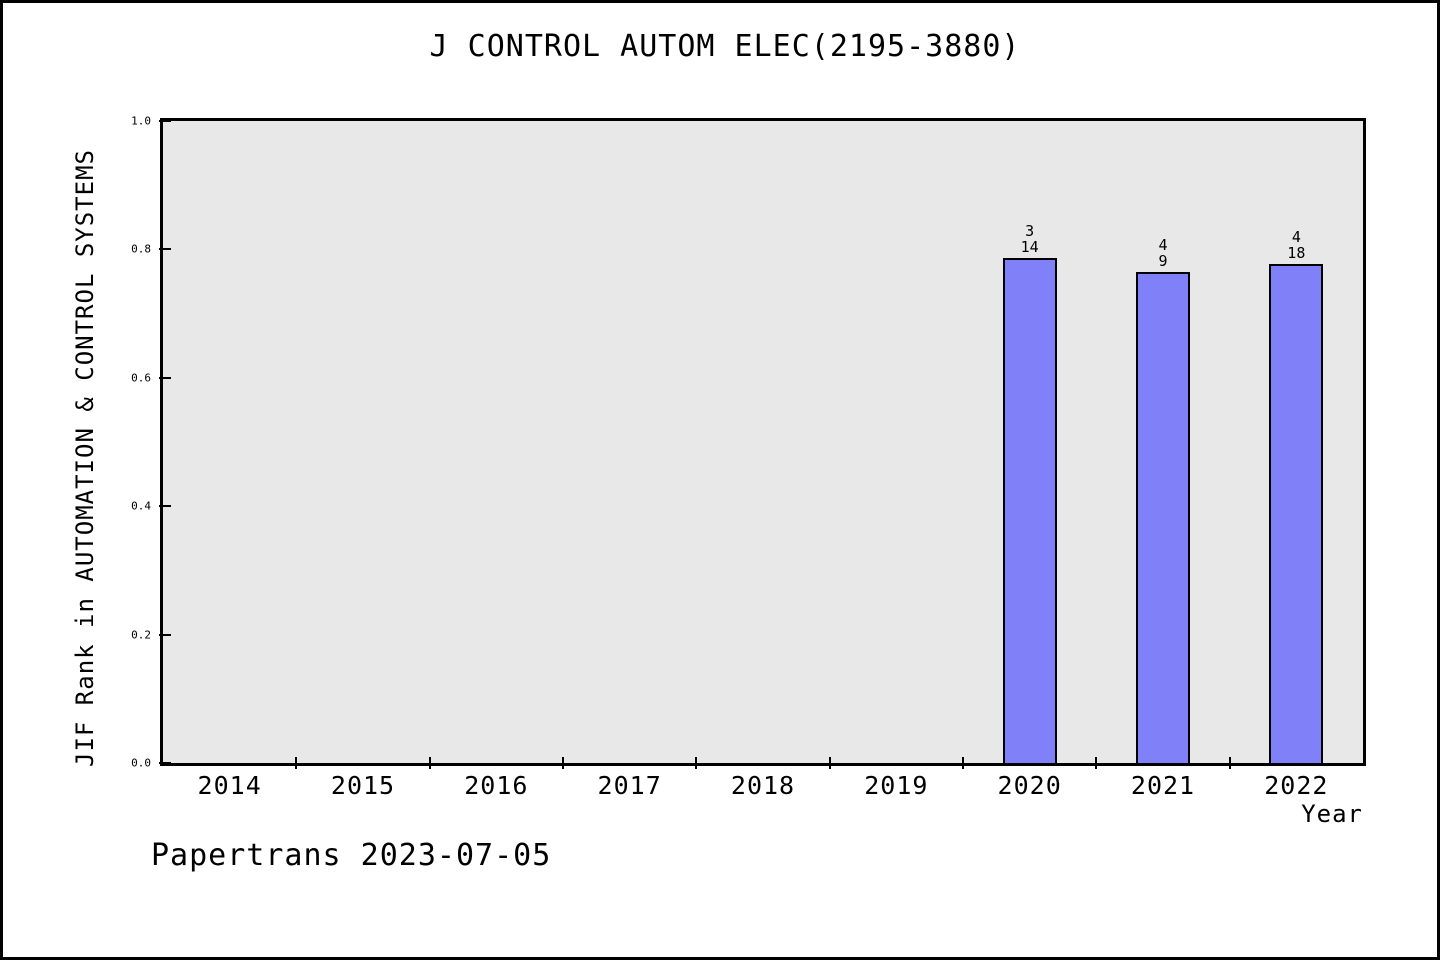 This screenshot has height=960, width=1440. I want to click on bar-value-label-2020: 3 14, so click(1030, 239).